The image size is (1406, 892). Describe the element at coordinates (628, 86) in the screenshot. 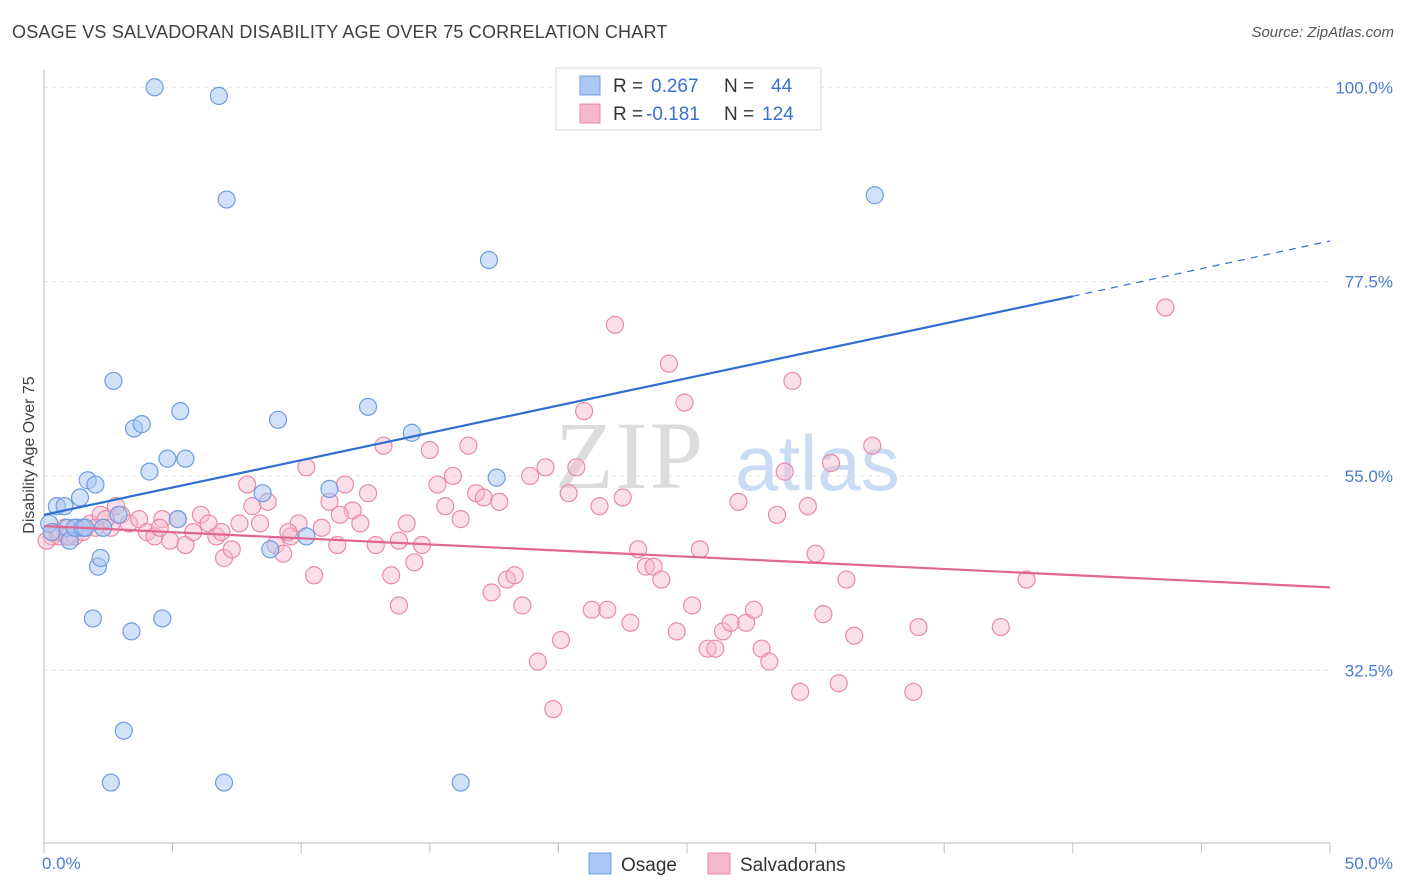

I see `osage-r-label: R =` at that location.